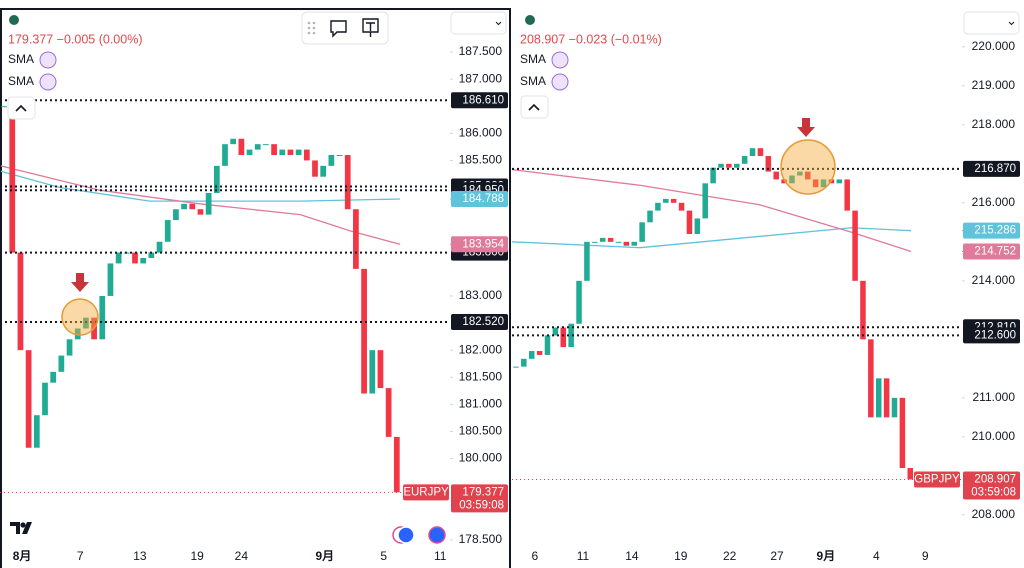 Image resolution: width=1024 pixels, height=568 pixels. Describe the element at coordinates (483, 244) in the screenshot. I see `sma-price-tag: 183.954` at that location.